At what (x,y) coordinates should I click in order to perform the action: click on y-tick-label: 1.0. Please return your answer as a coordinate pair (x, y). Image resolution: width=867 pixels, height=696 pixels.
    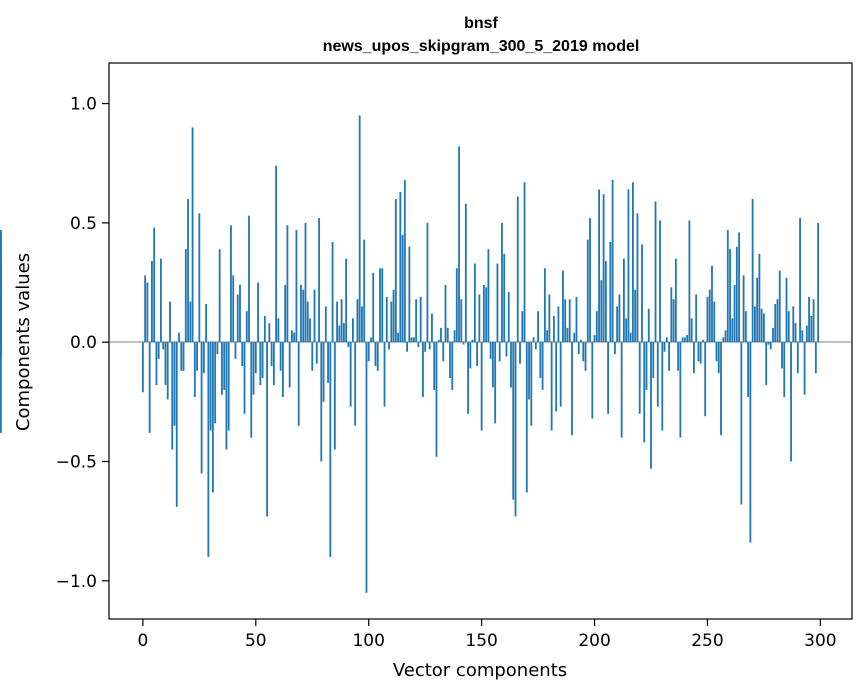
    Looking at the image, I should click on (83, 105).